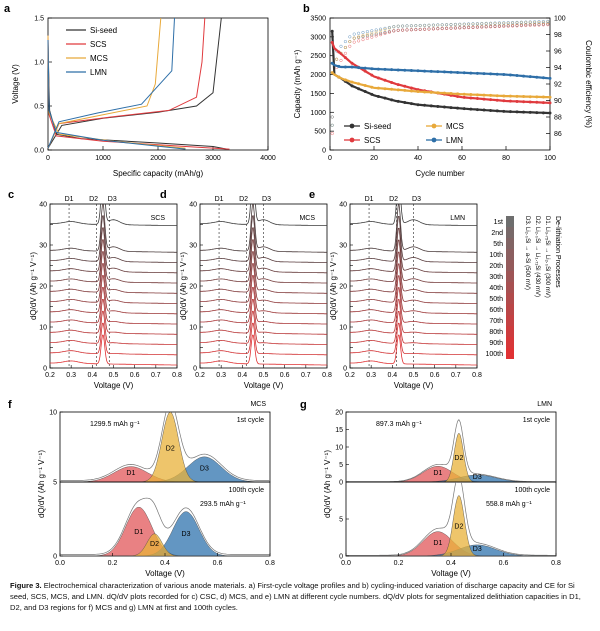 Image resolution: width=600 pixels, height=631 pixels. Describe the element at coordinates (393, 199) in the screenshot. I see `e-marker-label: D2` at that location.